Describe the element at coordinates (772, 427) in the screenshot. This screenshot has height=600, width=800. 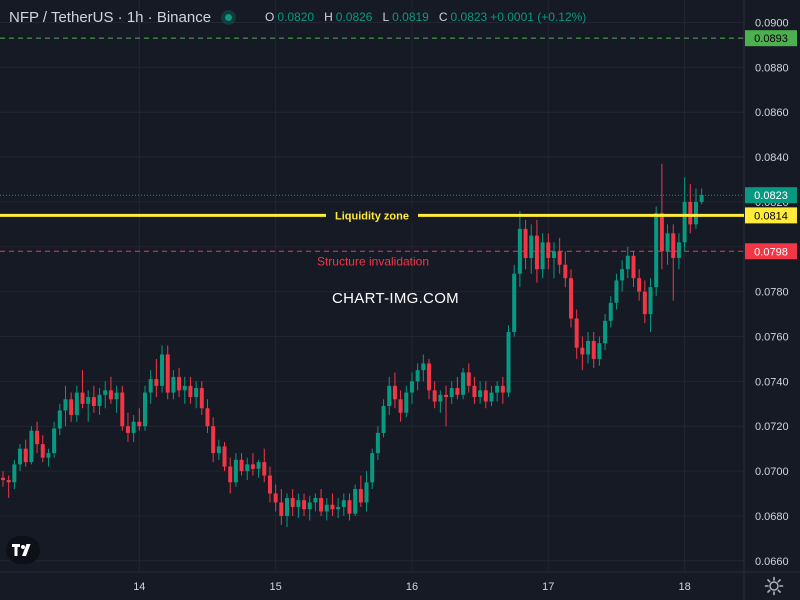
I see `y-tick-label: 0.0720` at that location.